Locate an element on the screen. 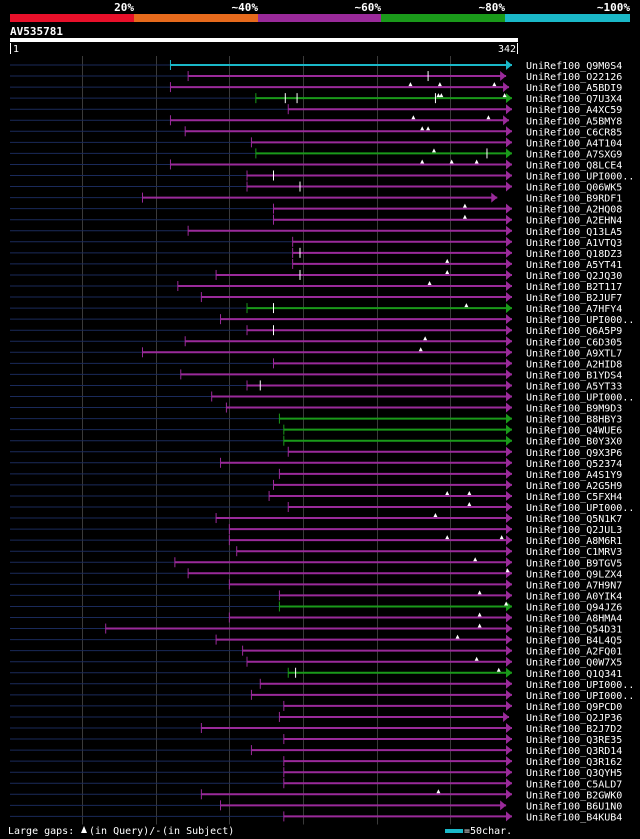 The width and height of the screenshot is (640, 839). hit-label: UniRef100_B6U1N0 is located at coordinates (574, 806).